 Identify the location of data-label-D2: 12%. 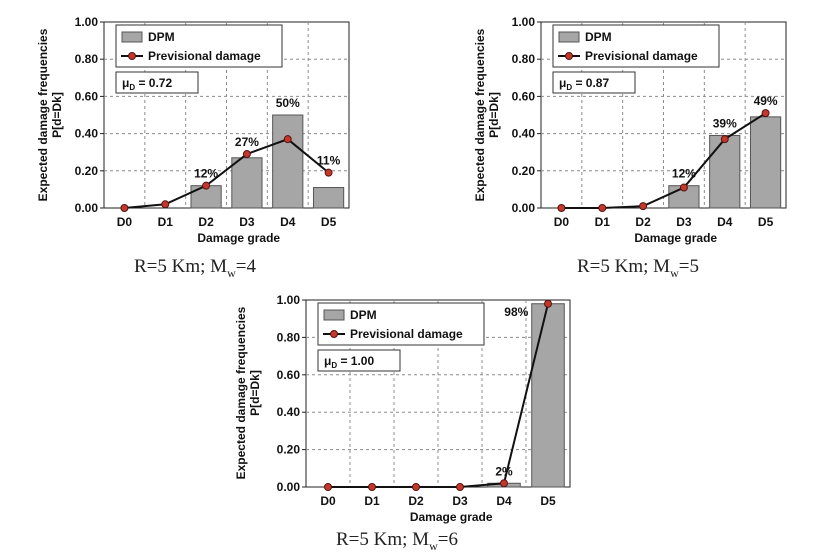
(206, 174).